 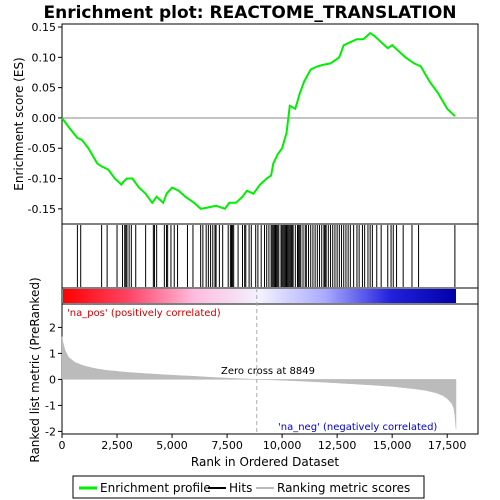 I want to click on x-tick-label: 10,000, so click(x=282, y=445).